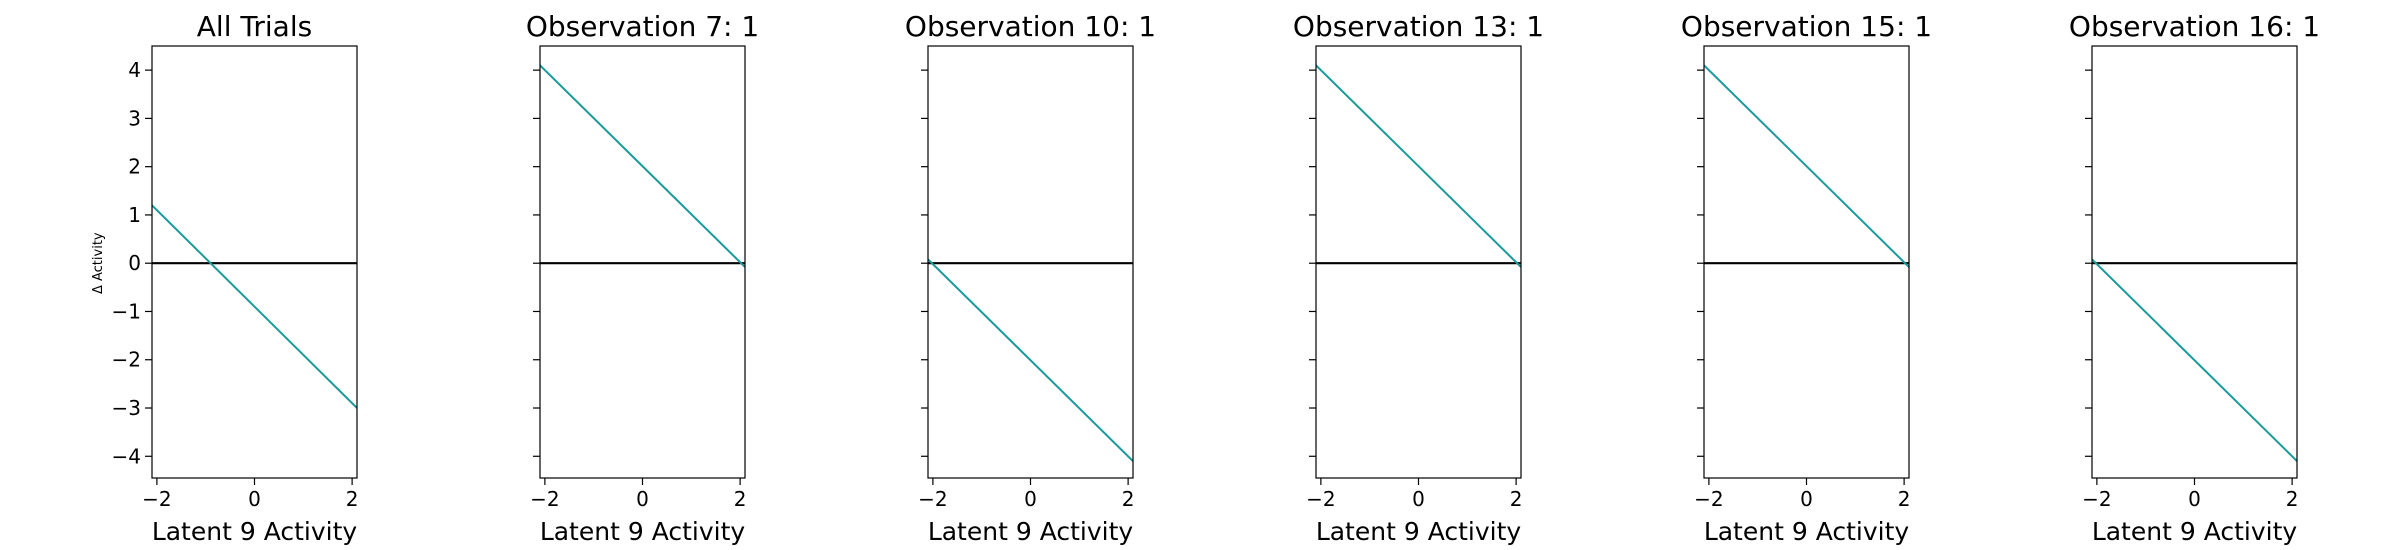 This screenshot has height=550, width=2400. Describe the element at coordinates (126, 360) in the screenshot. I see `y-tick-label: −2` at that location.